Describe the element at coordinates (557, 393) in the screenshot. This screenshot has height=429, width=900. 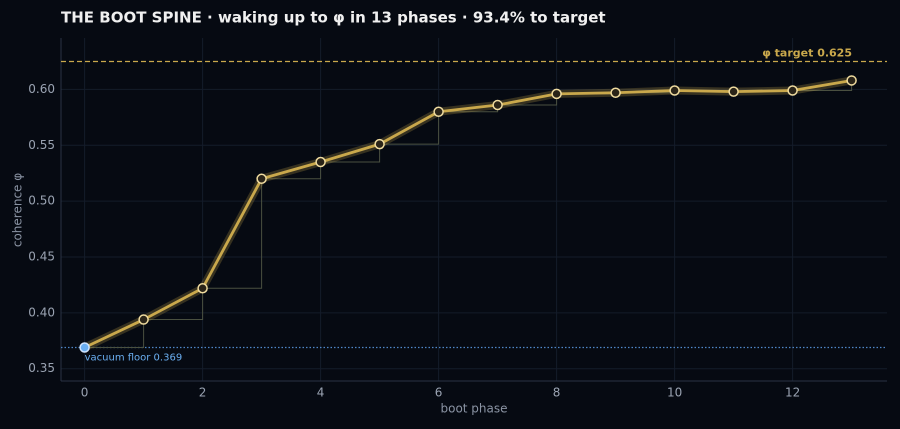
I see `x-tick-label: 8` at that location.